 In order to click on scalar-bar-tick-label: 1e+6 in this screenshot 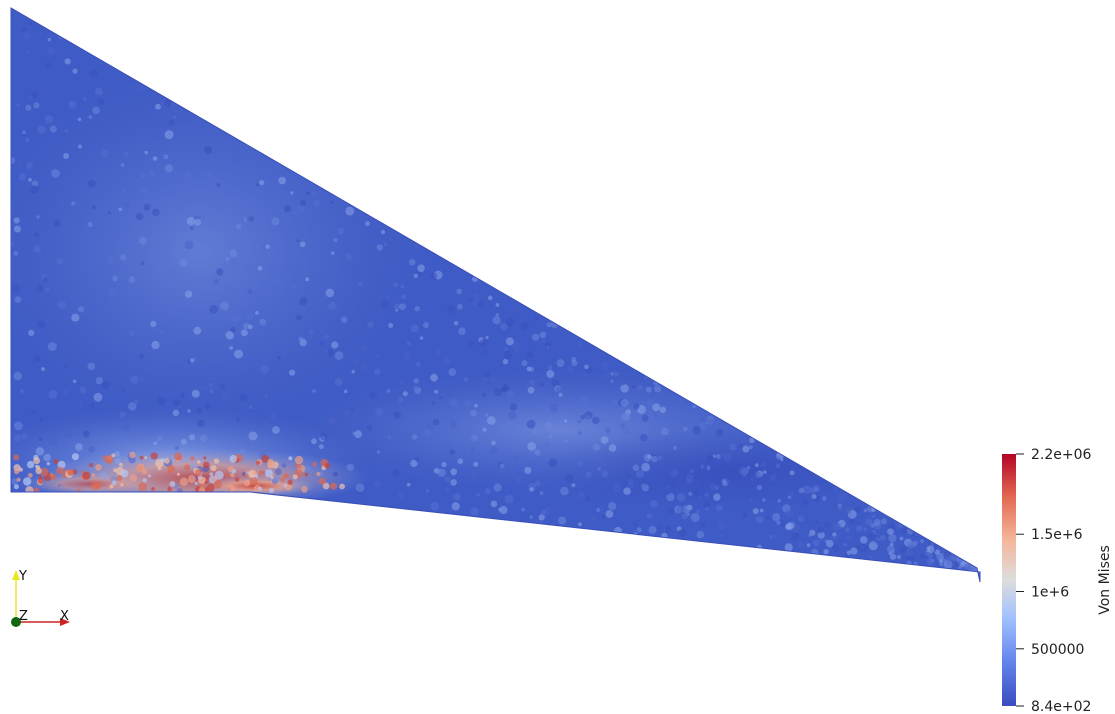, I will do `click(1050, 593)`.